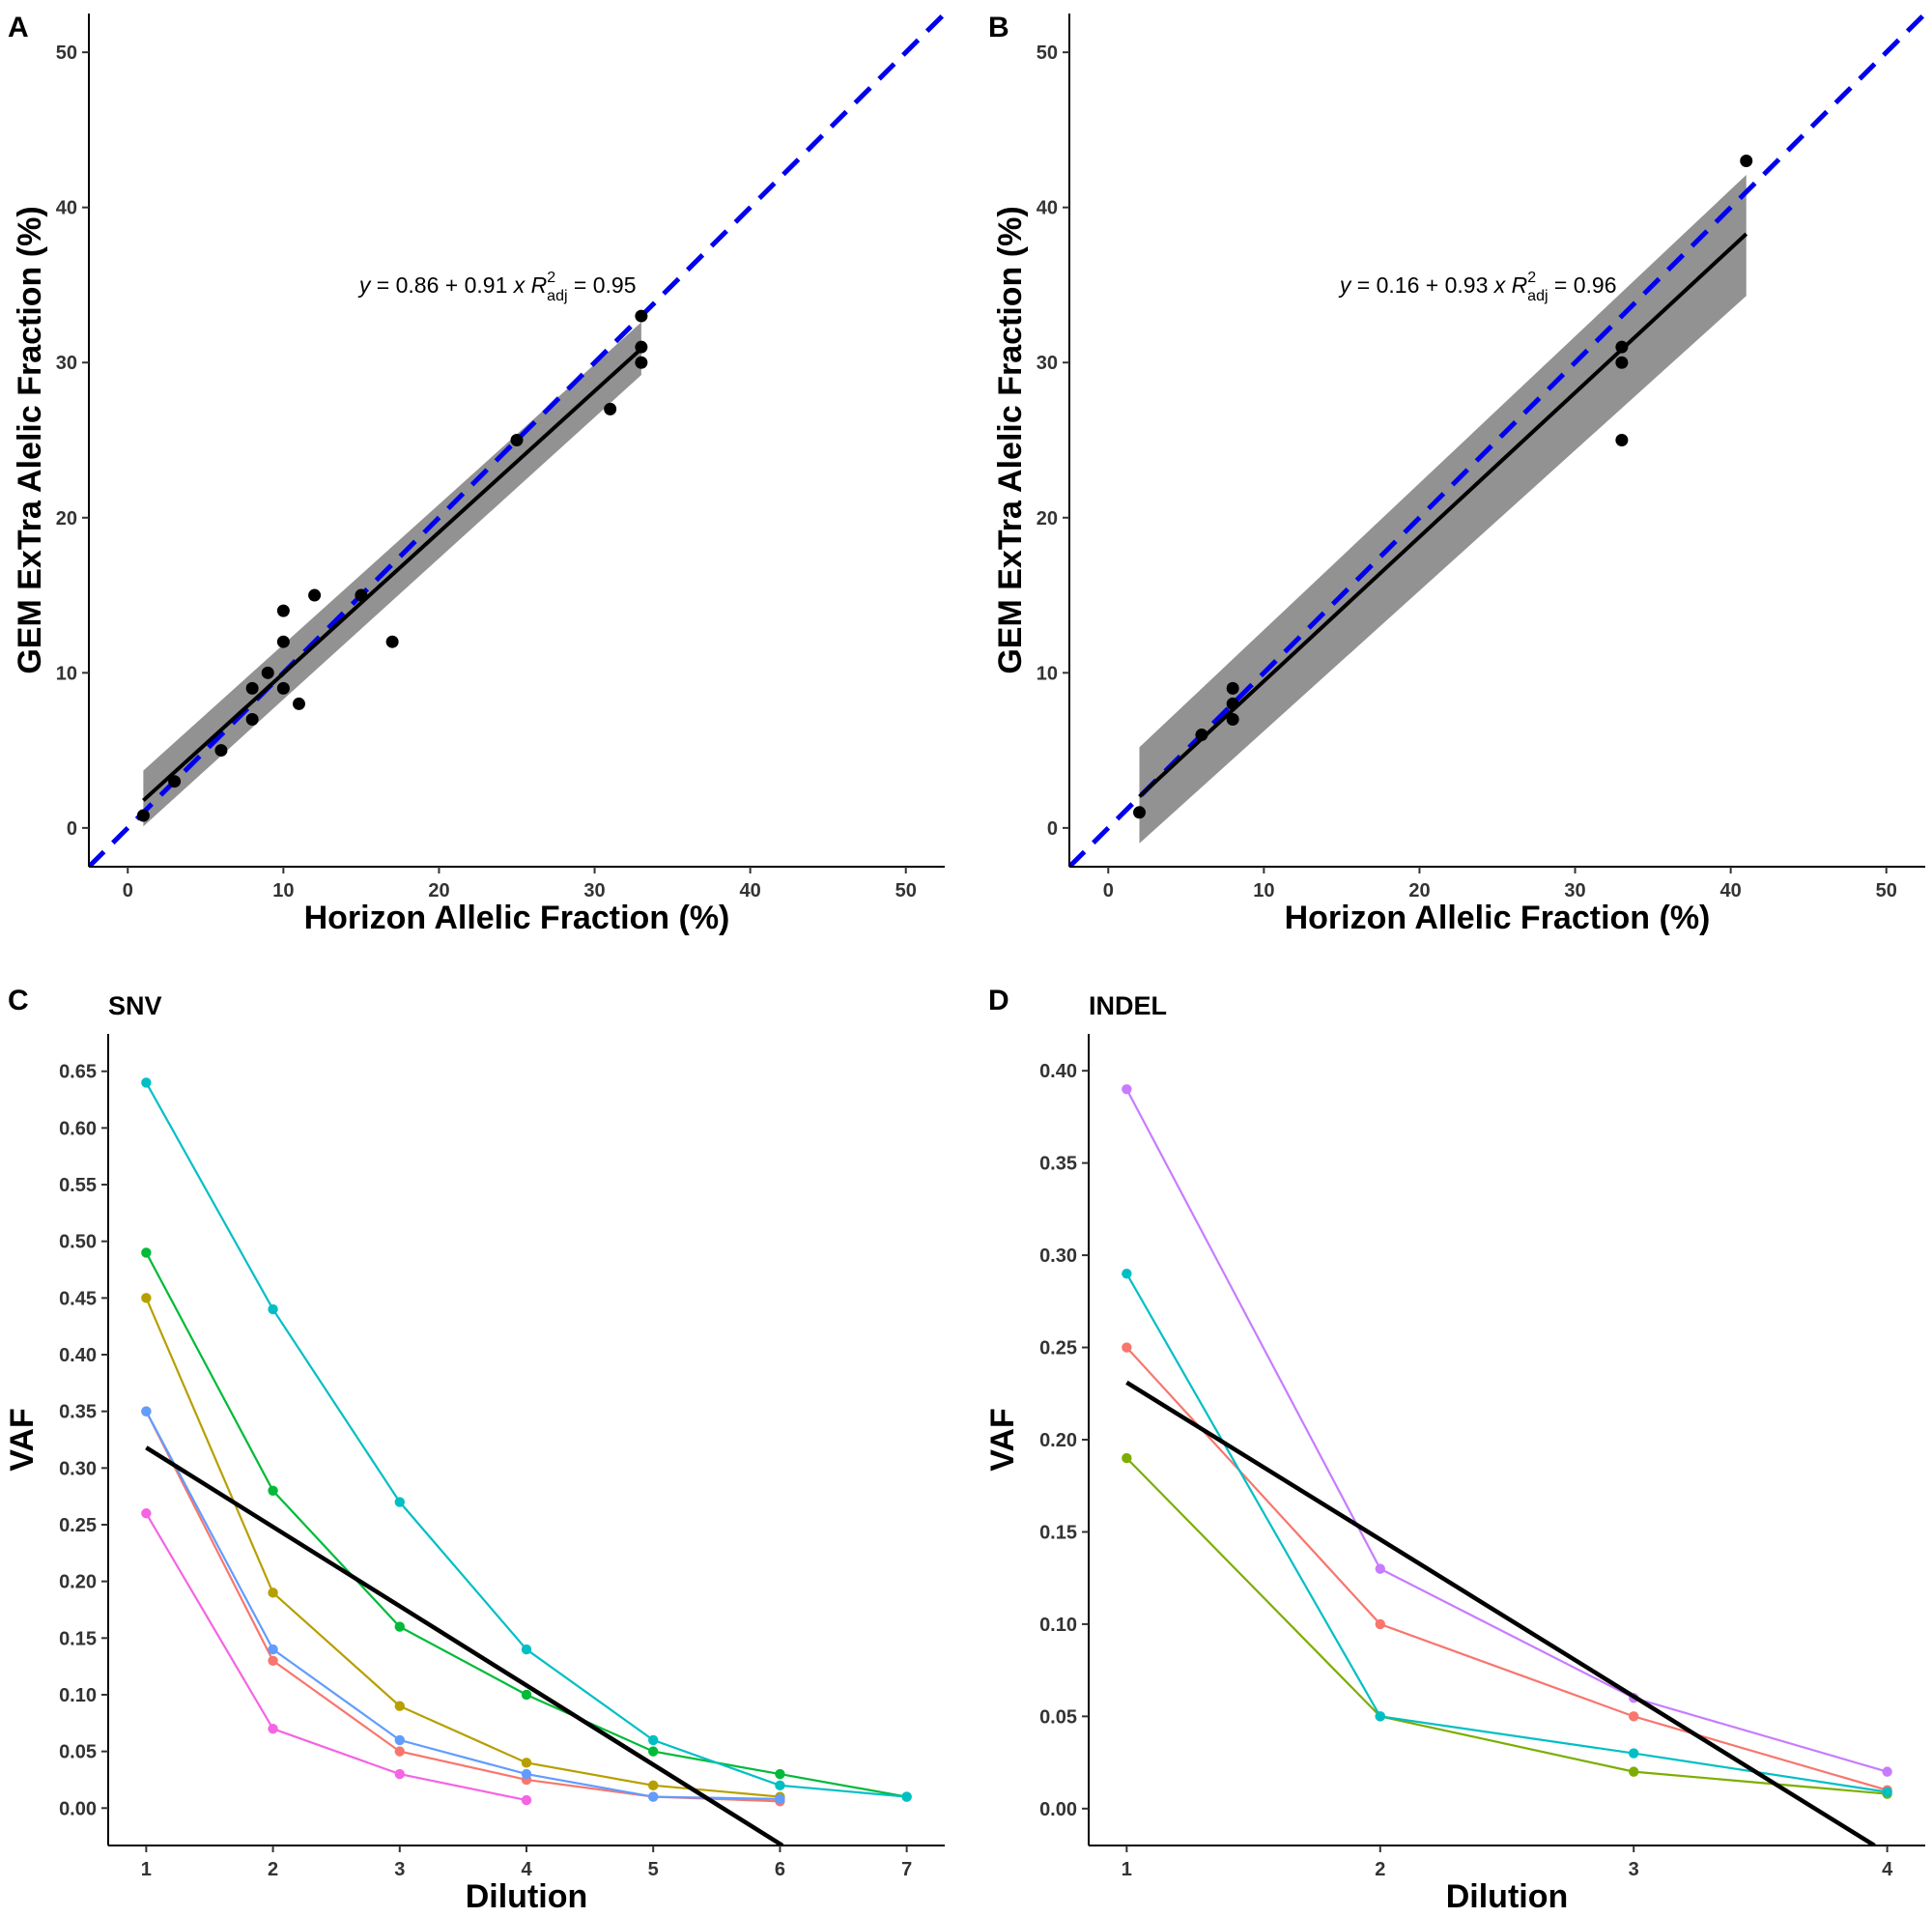 The image size is (1932, 1917). I want to click on y-tick-label: 0.20, so click(78, 1582).